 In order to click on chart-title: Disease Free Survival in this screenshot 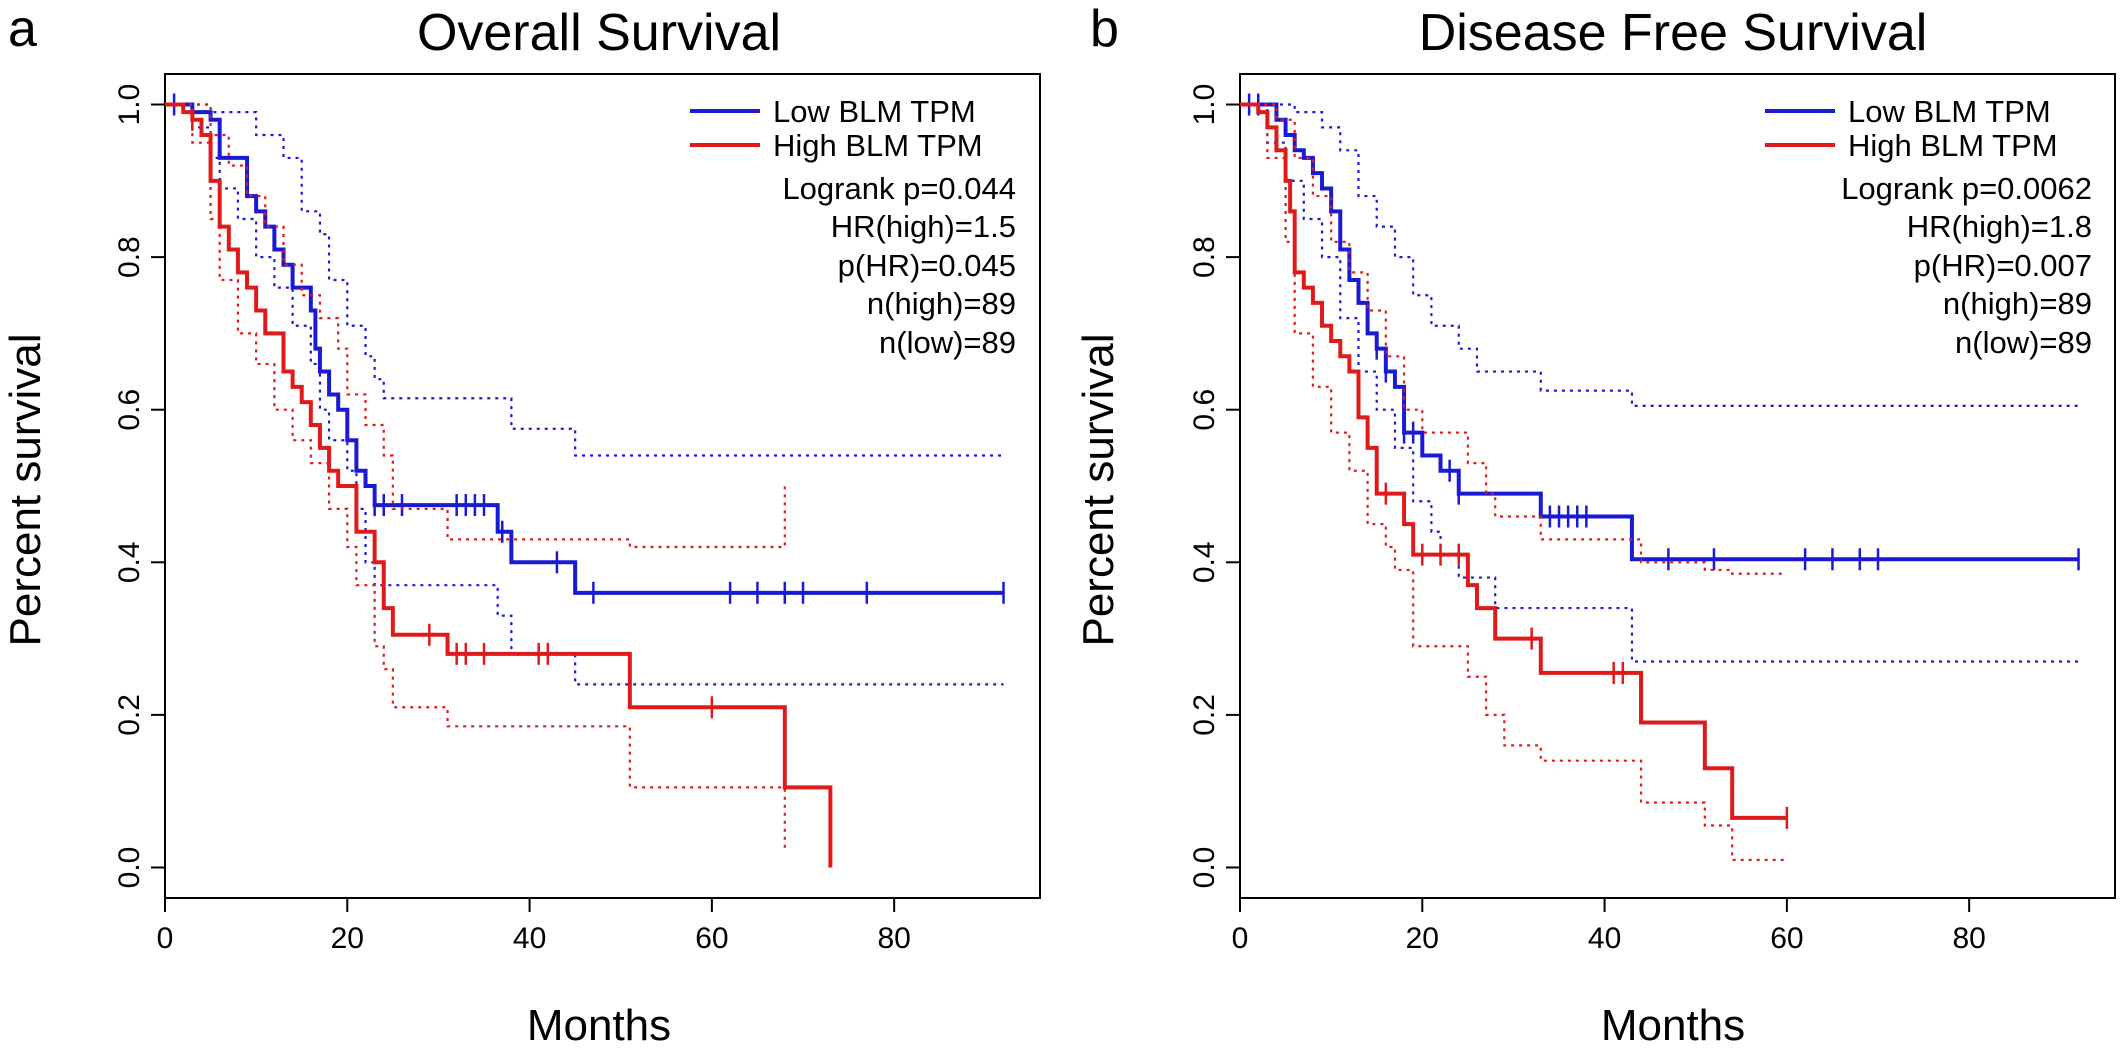, I will do `click(1673, 33)`.